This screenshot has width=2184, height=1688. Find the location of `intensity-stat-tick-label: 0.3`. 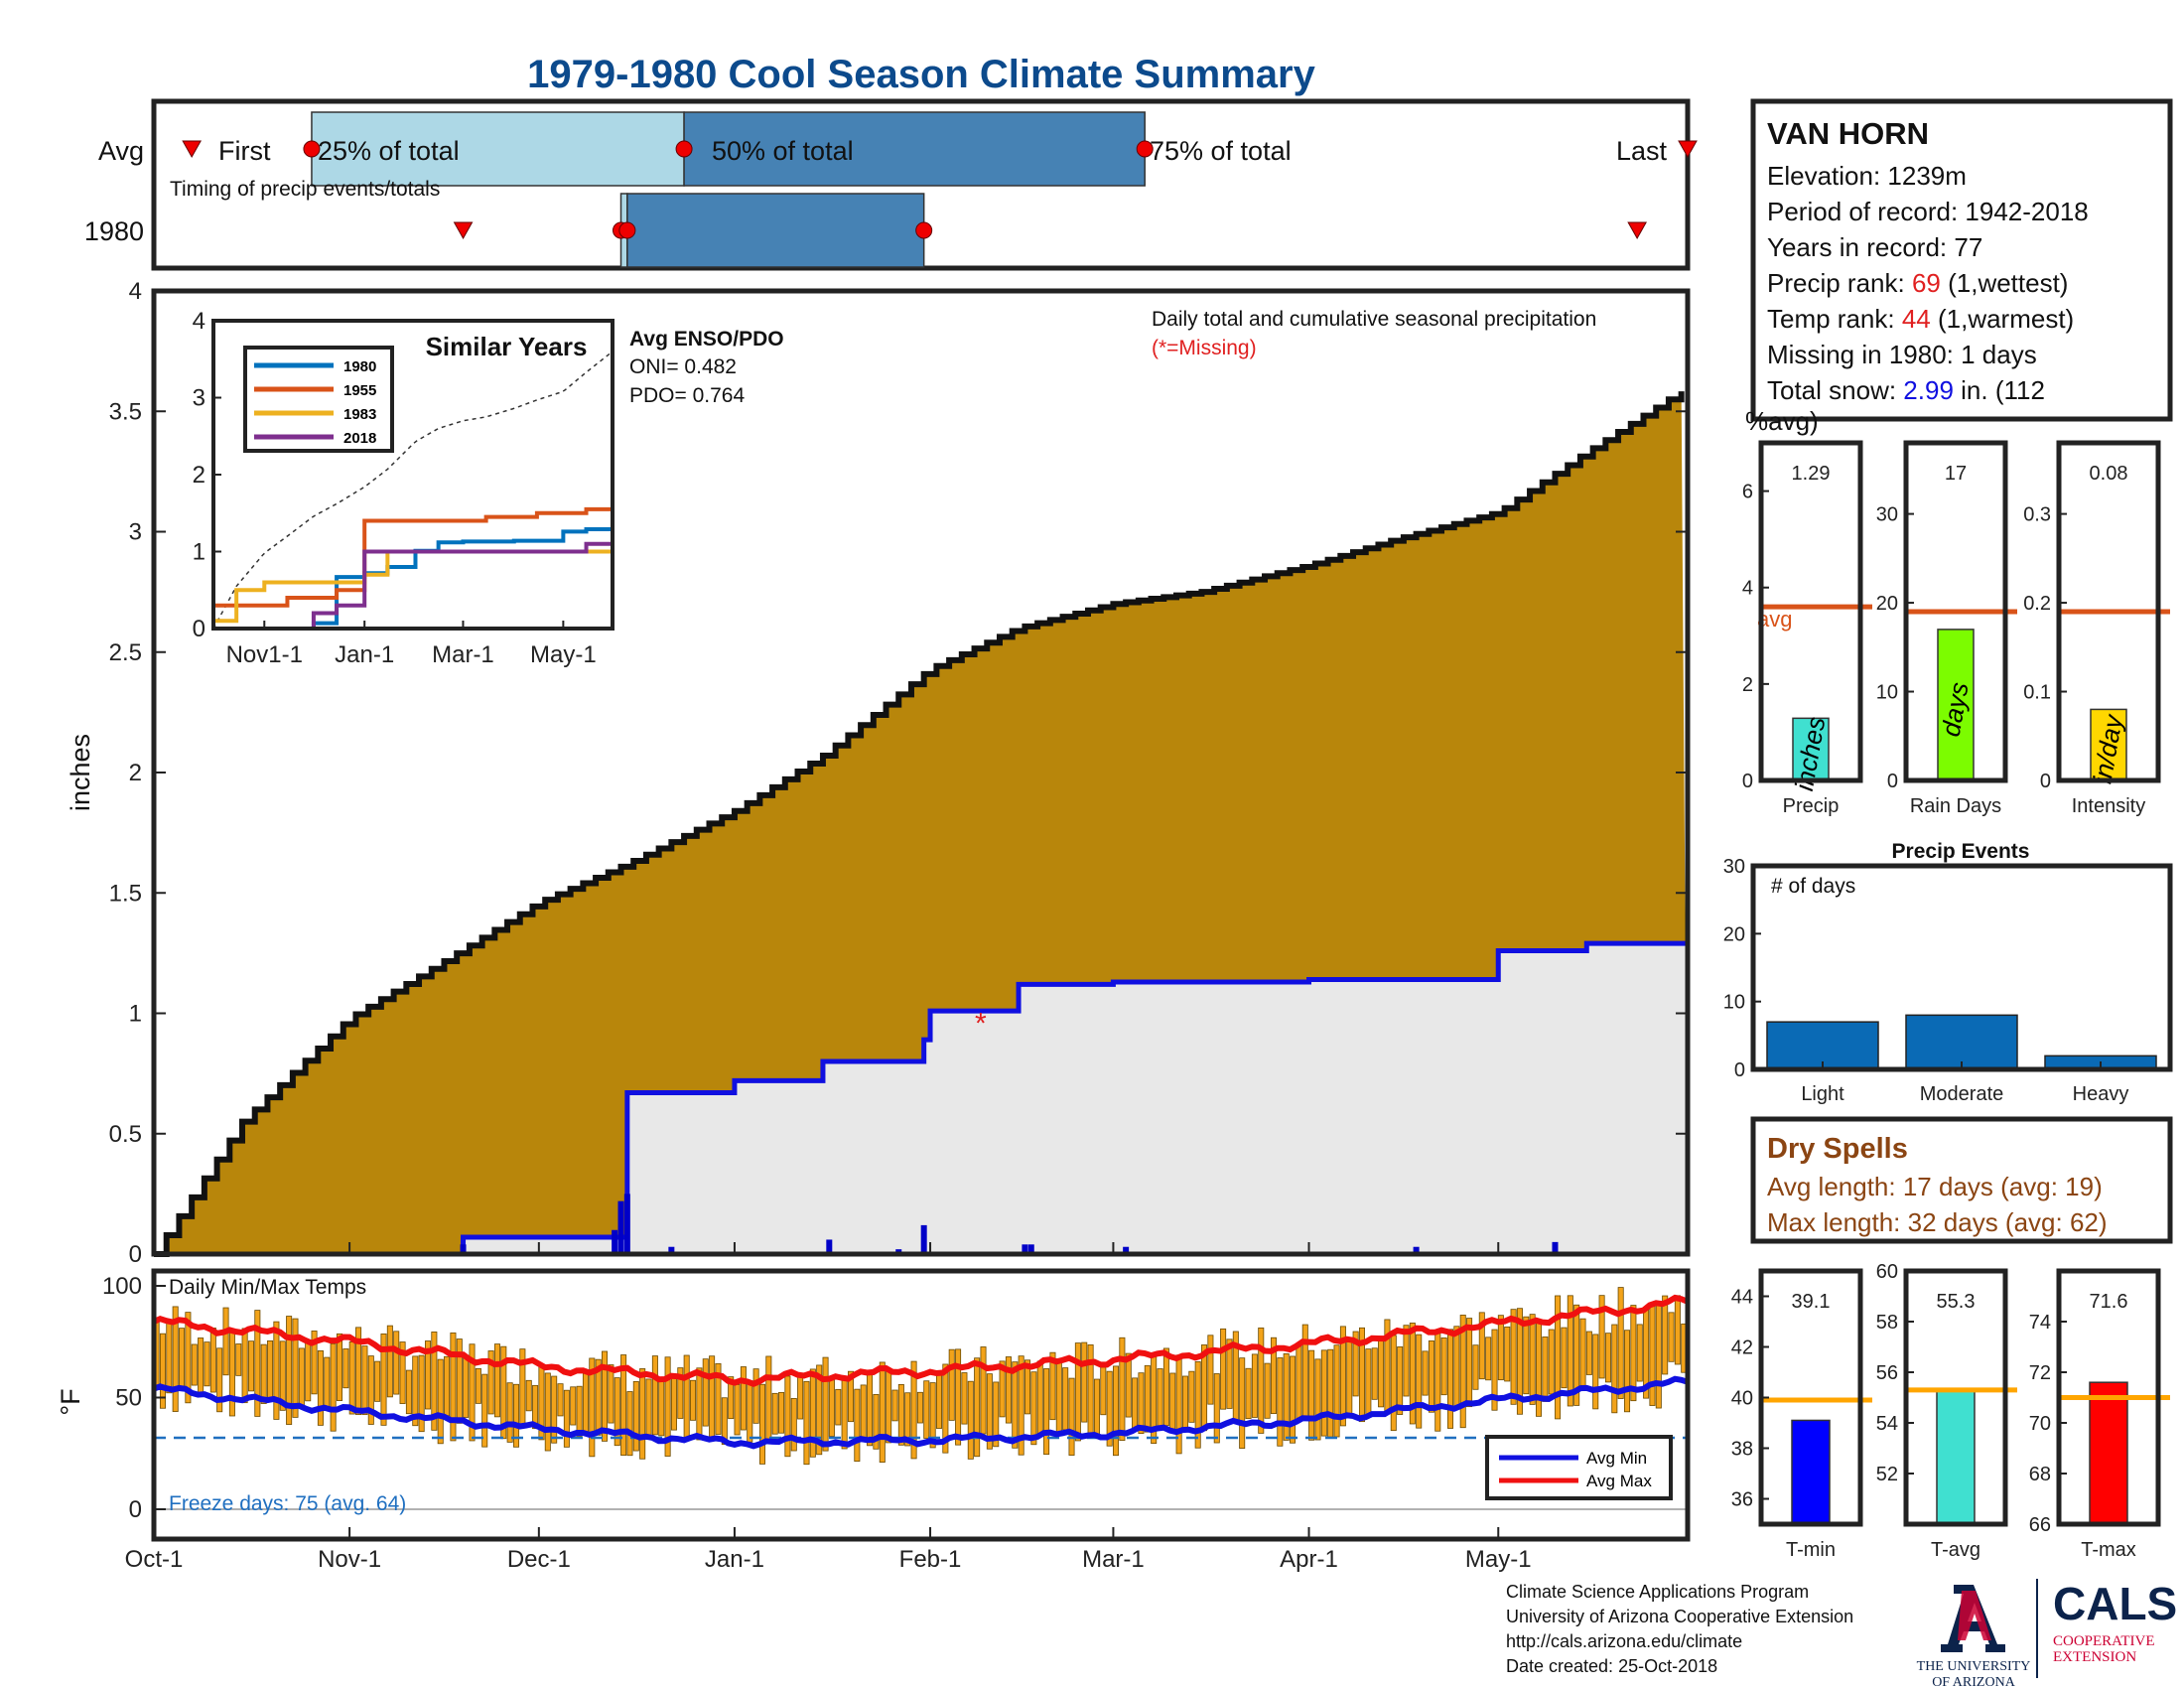

intensity-stat-tick-label: 0.3 is located at coordinates (2037, 515).